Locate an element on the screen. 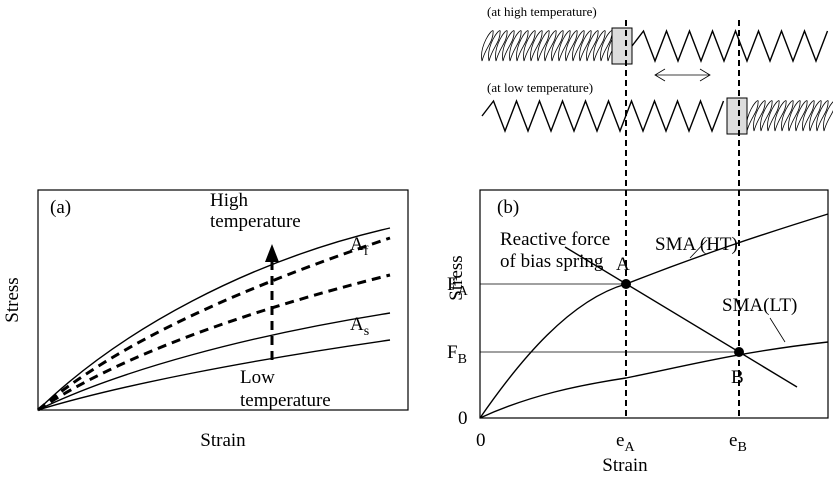 The image size is (833, 482). y-tick-label: FA is located at coordinates (458, 286).